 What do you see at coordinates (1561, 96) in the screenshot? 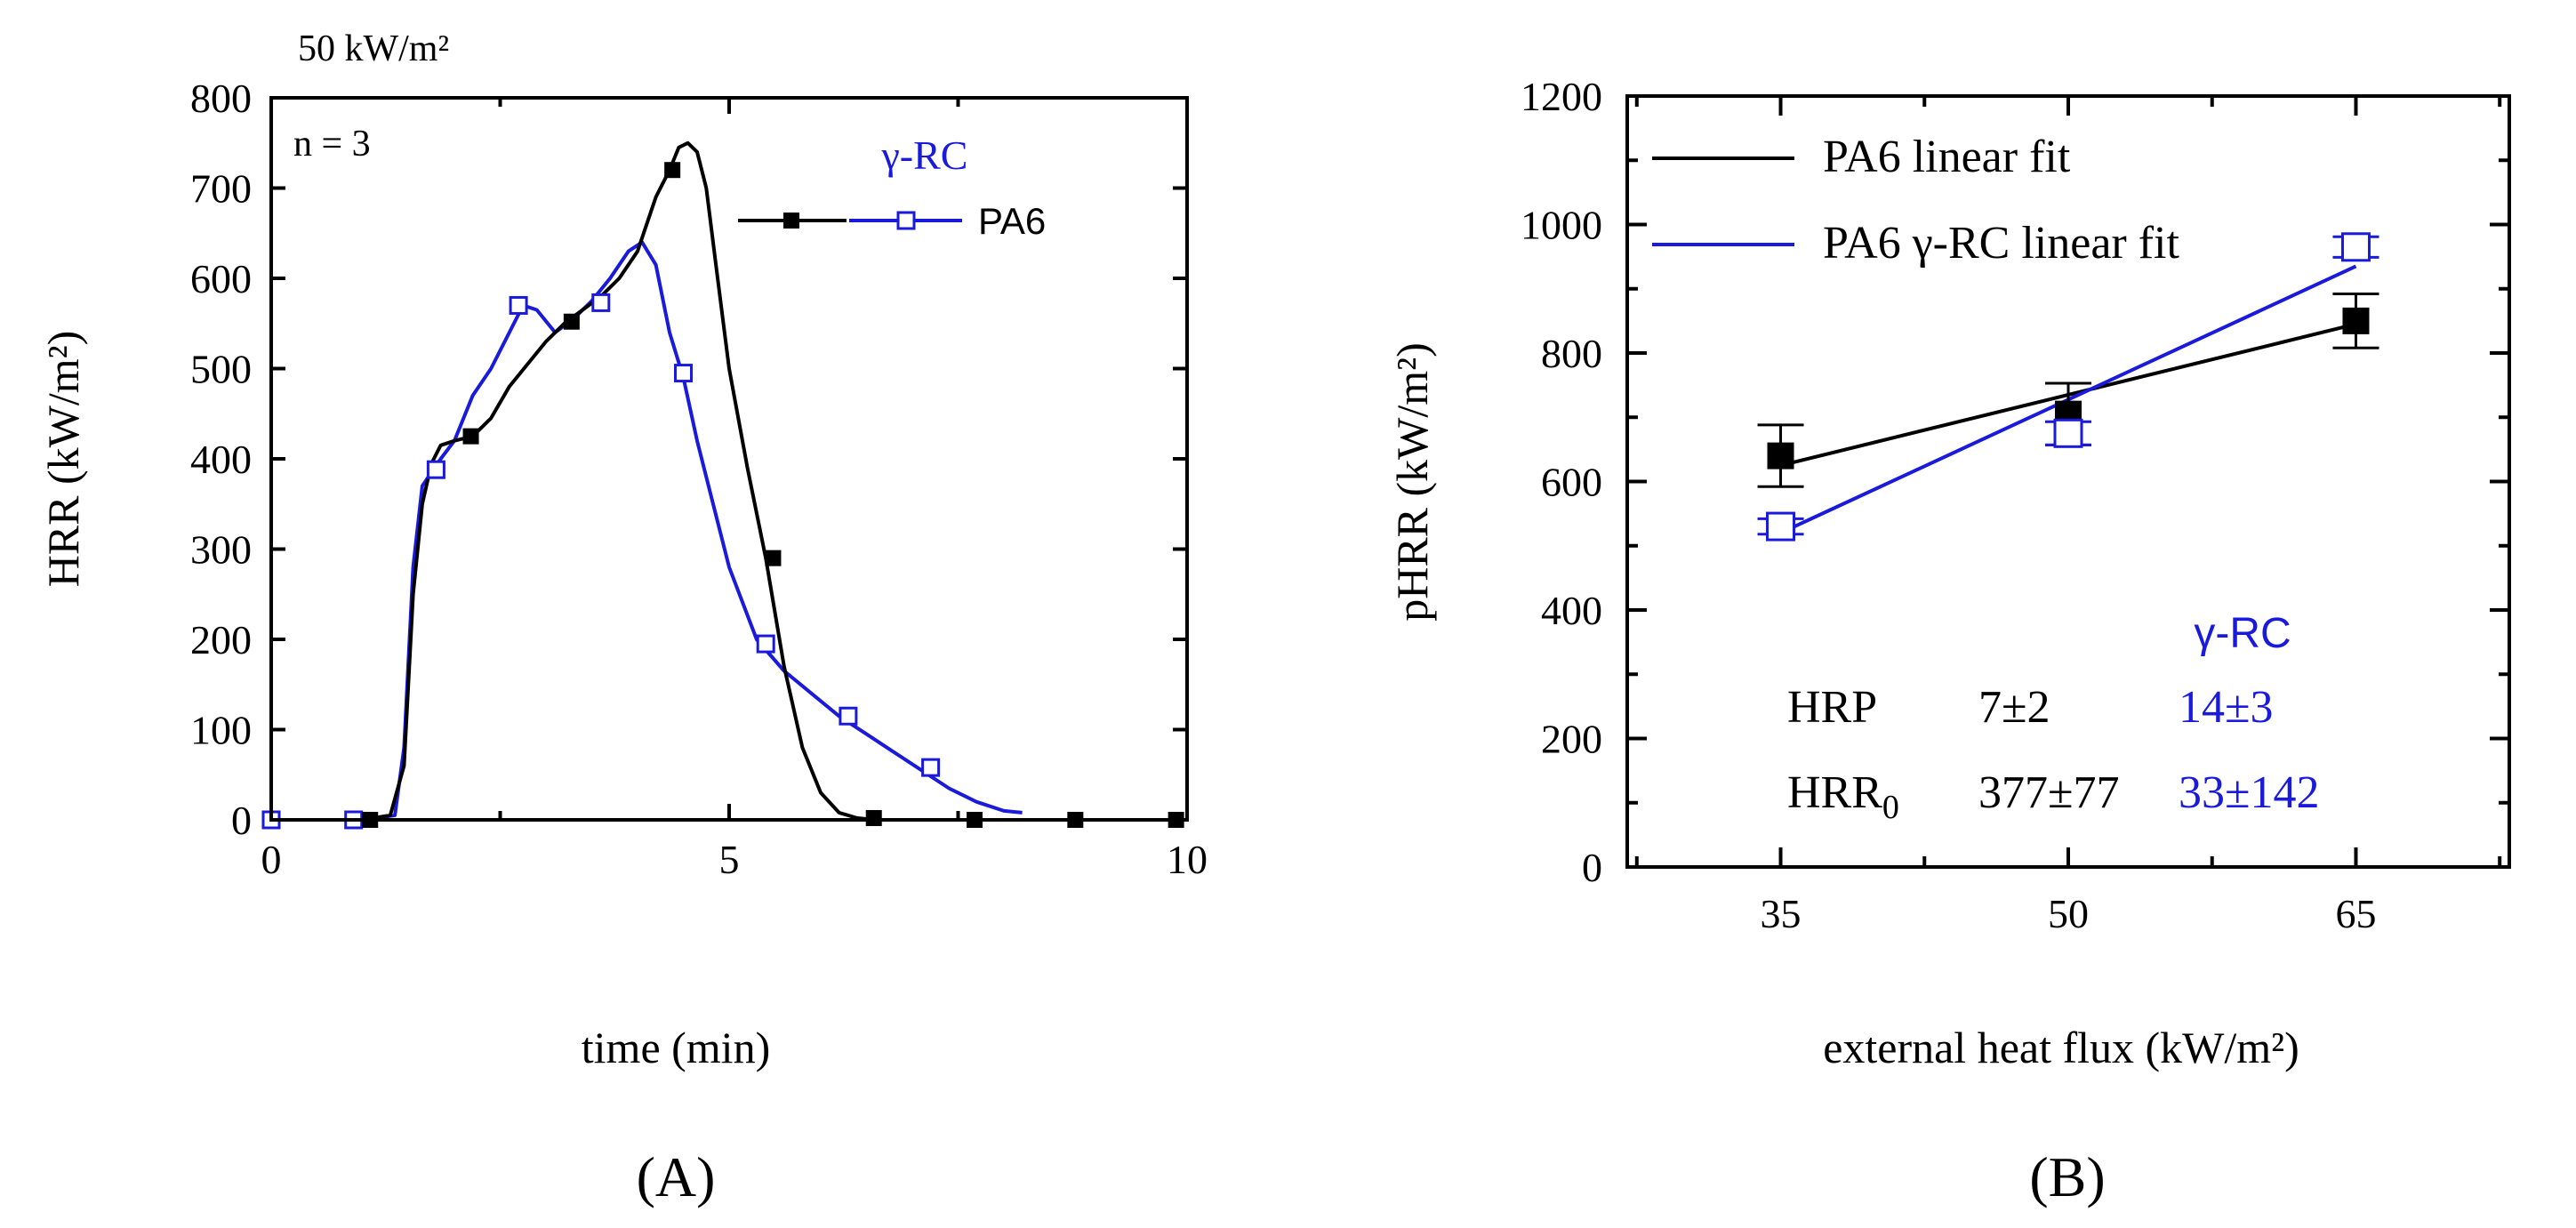
I see `y-tick-label: 1200` at bounding box center [1561, 96].